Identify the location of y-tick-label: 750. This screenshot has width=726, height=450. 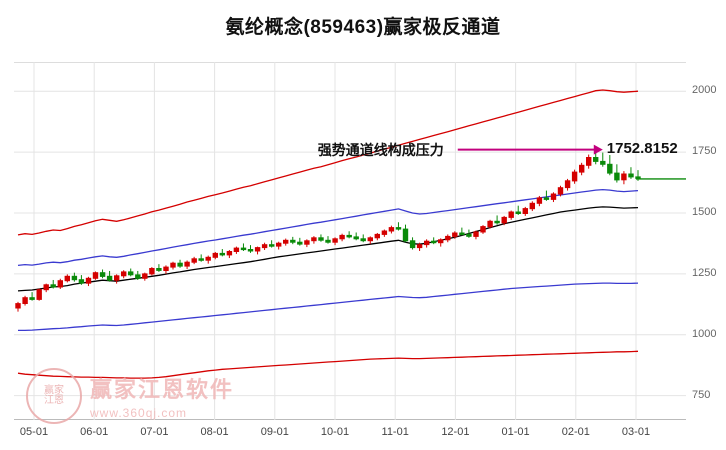
(701, 394).